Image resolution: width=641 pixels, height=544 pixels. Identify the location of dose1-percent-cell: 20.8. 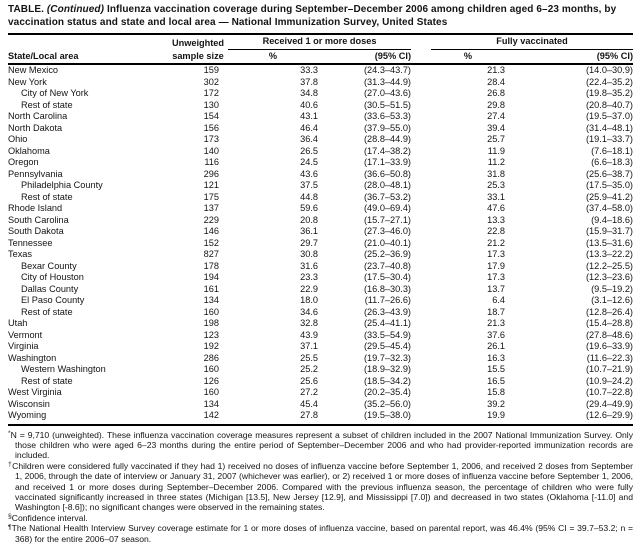
(309, 219).